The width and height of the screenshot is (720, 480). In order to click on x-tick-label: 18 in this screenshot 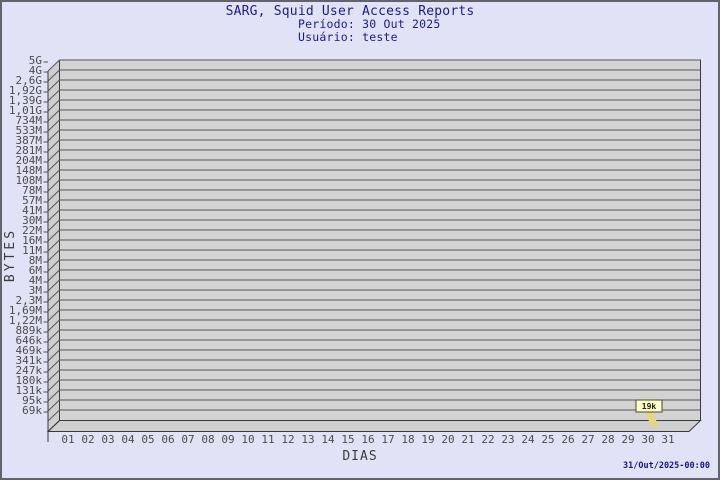, I will do `click(407, 439)`.